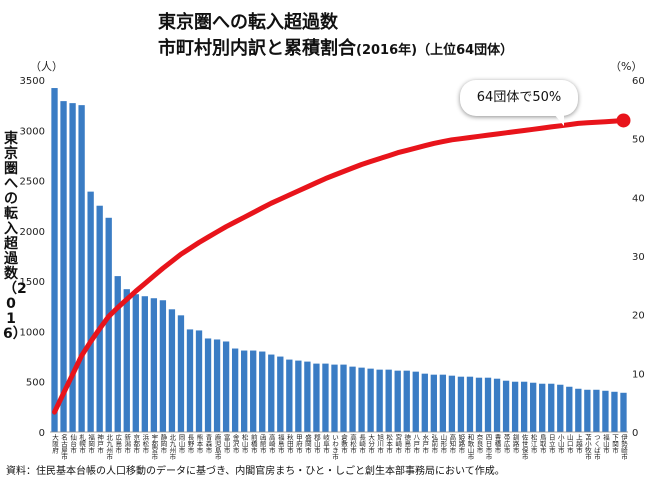 This screenshot has height=480, width=650. What do you see at coordinates (407, 444) in the screenshot?
I see `x-tick-label: 徳島市` at bounding box center [407, 444].